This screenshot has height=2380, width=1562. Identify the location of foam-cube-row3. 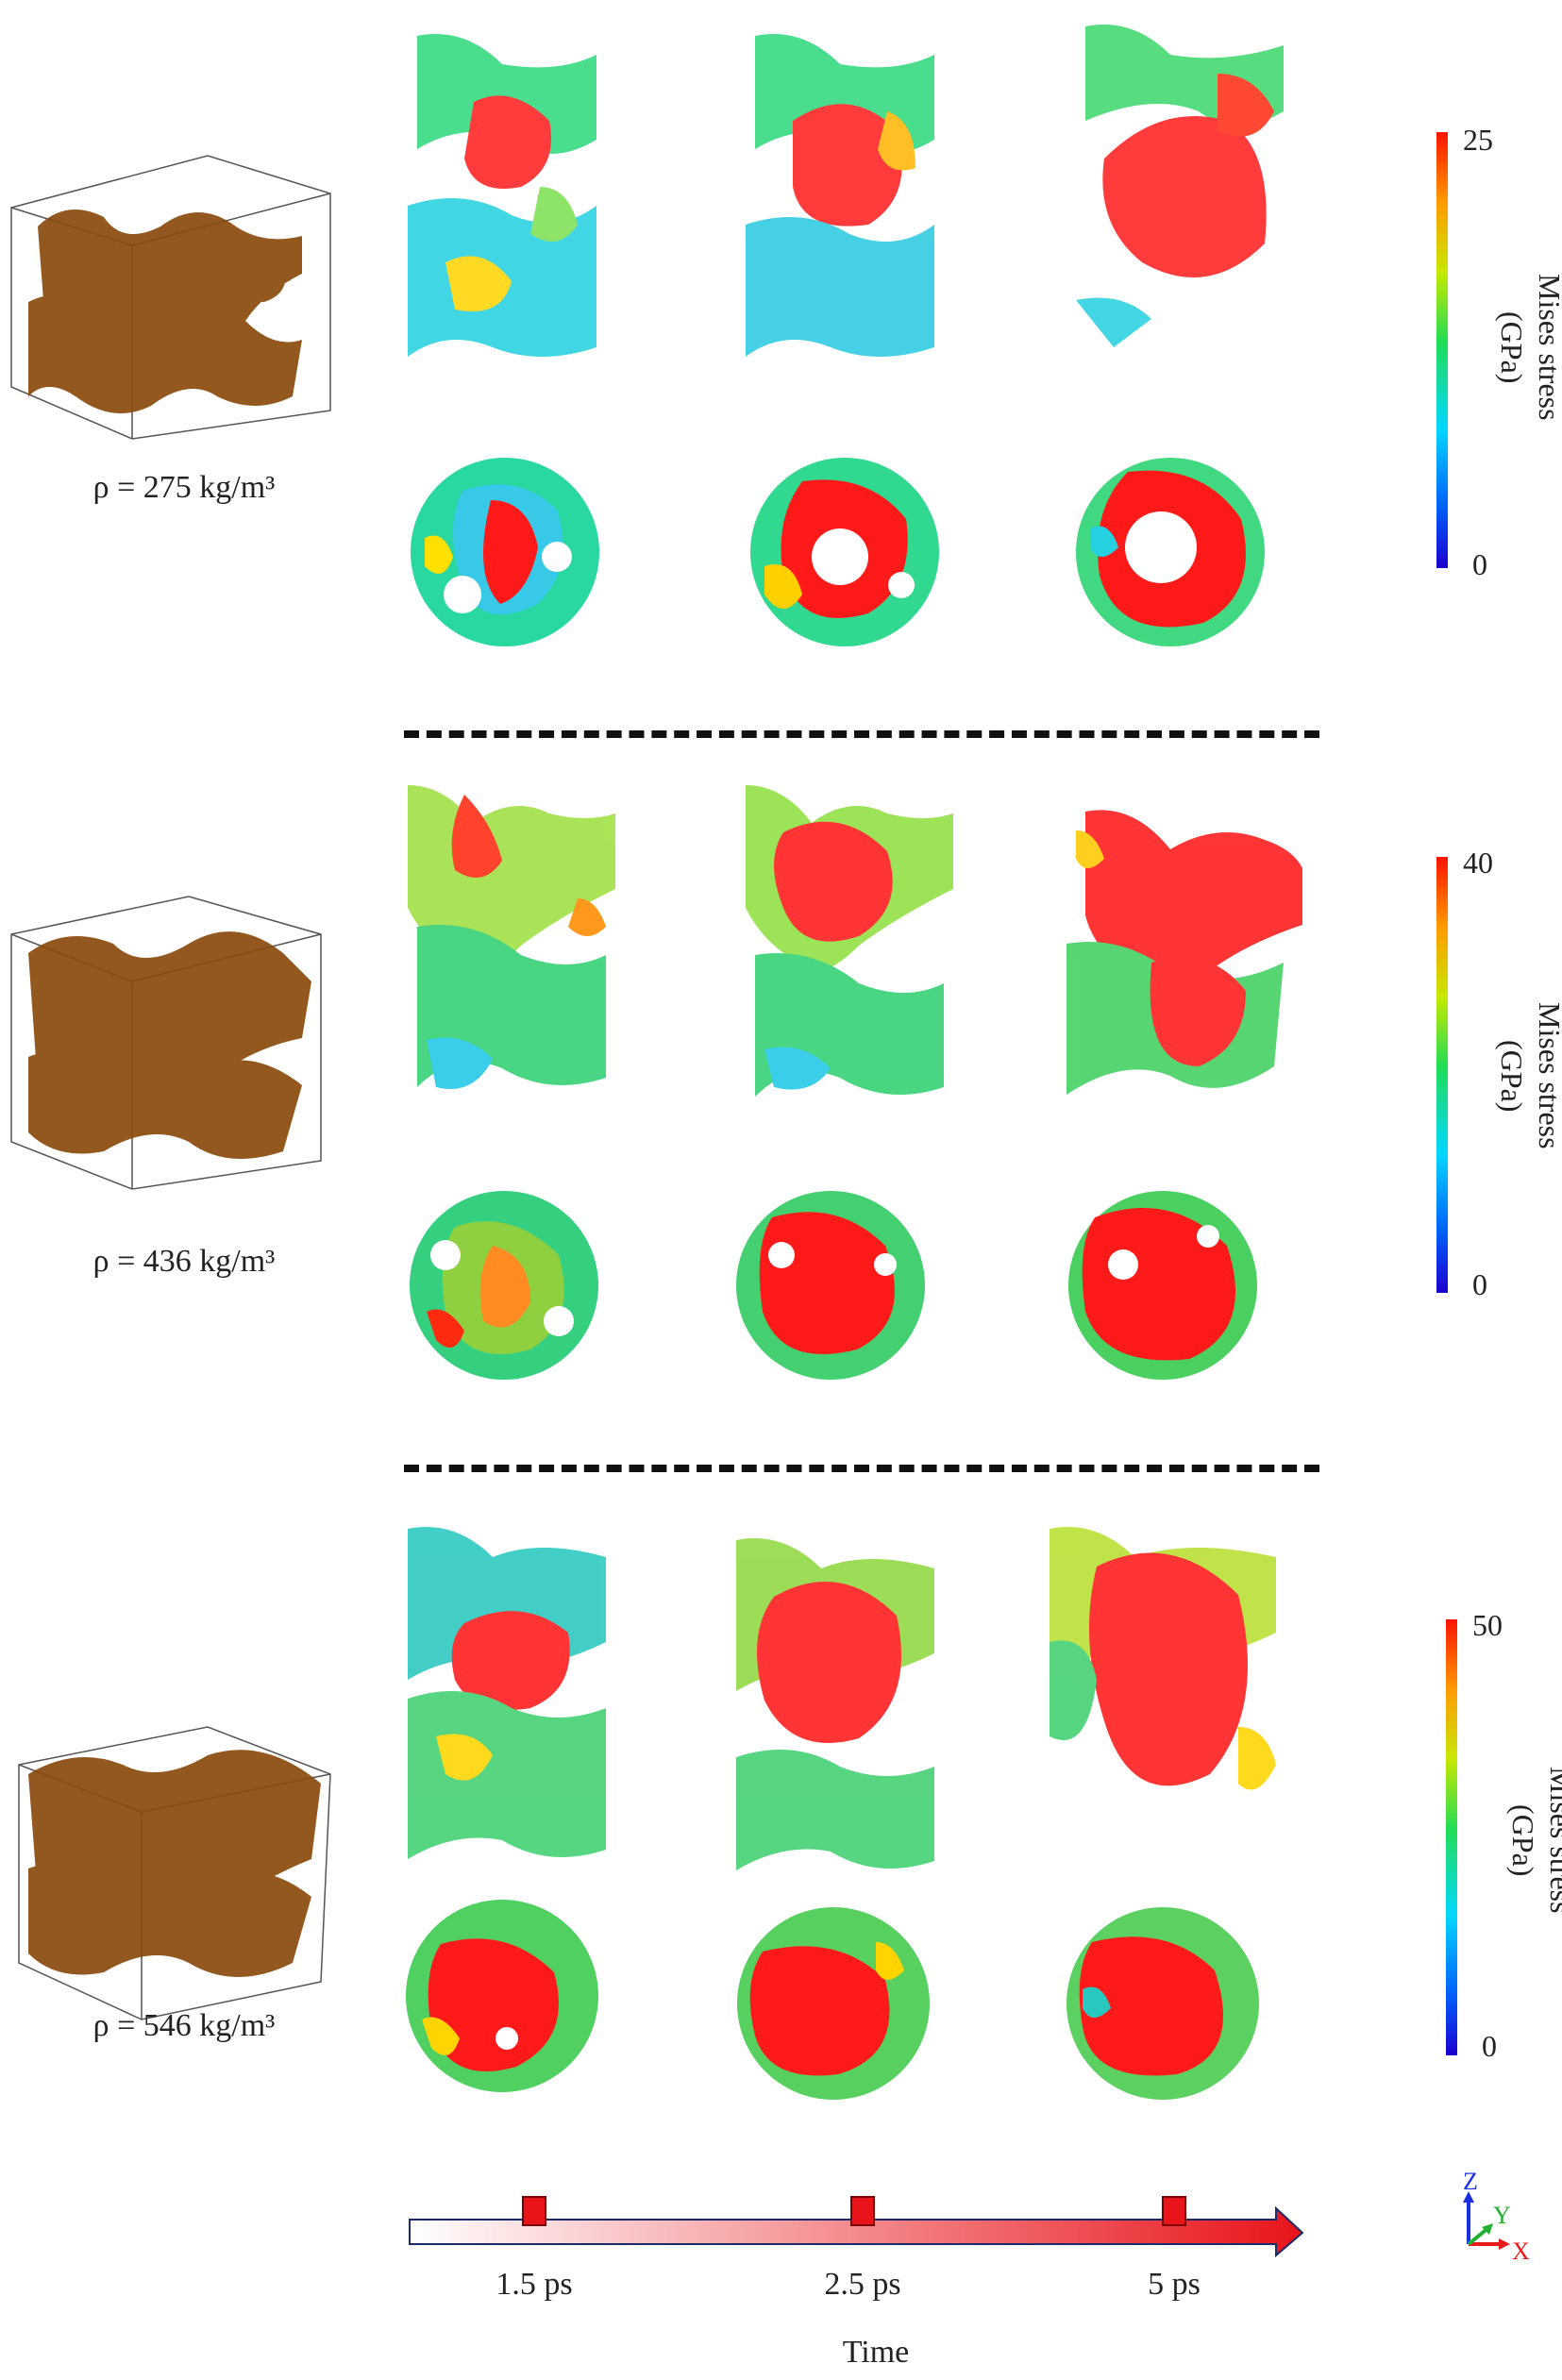
(174, 1873).